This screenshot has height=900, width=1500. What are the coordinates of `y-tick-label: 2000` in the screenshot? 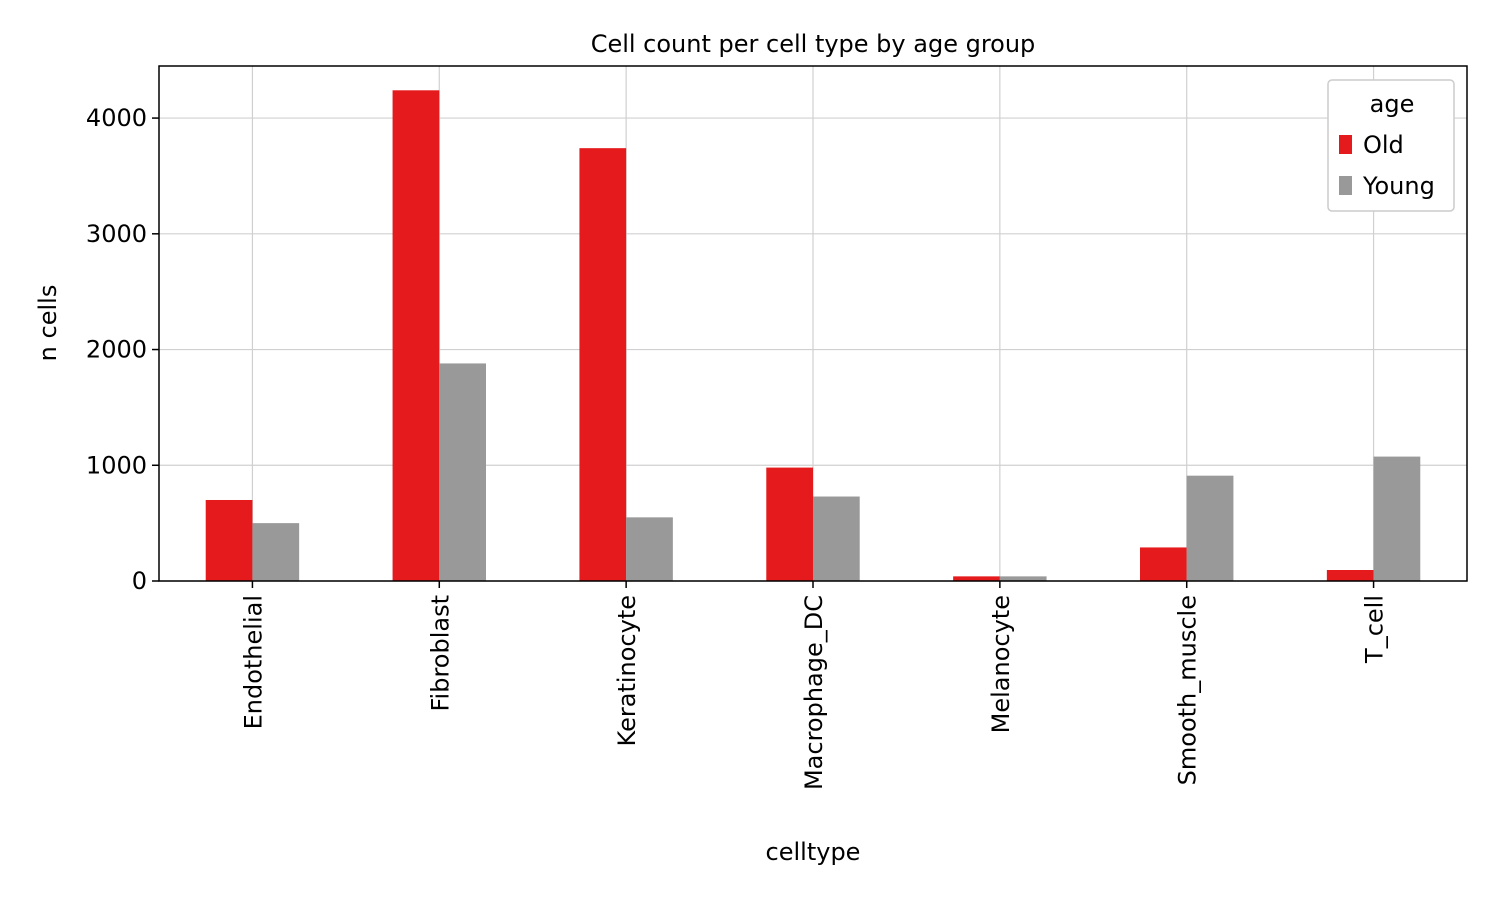 It's located at (116, 350).